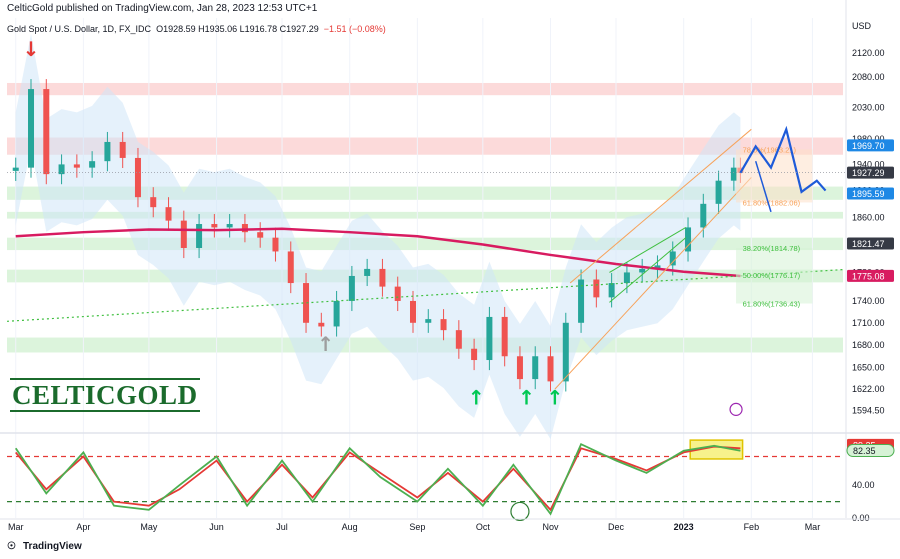  Describe the element at coordinates (770, 149) in the screenshot. I see `fib-label-0: 78.6%(1963.21)` at that location.